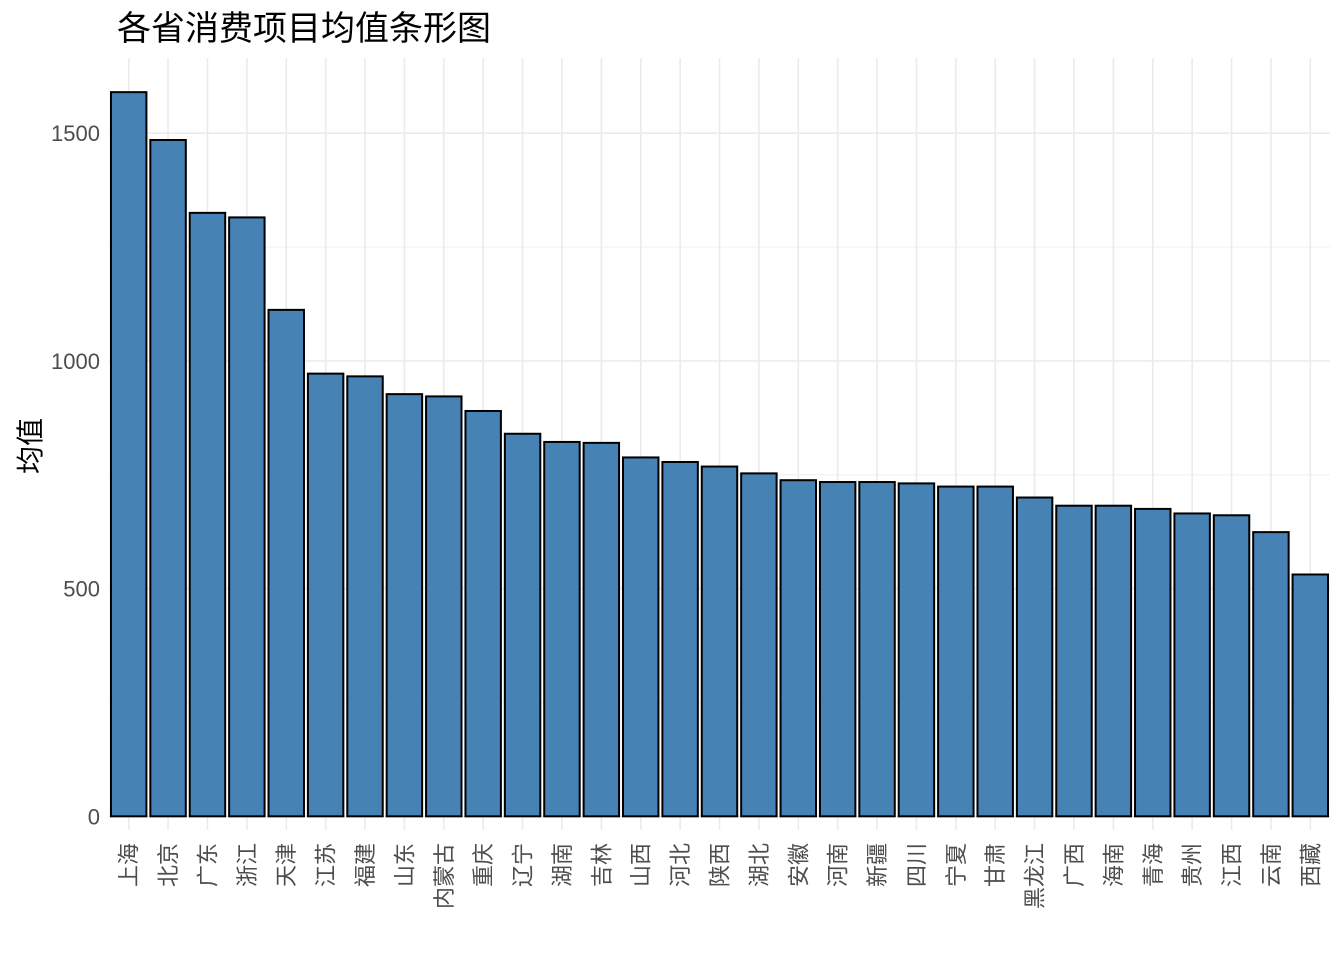 The image size is (1344, 960). What do you see at coordinates (602, 865) in the screenshot?
I see `x-tick-label: 吉林` at bounding box center [602, 865].